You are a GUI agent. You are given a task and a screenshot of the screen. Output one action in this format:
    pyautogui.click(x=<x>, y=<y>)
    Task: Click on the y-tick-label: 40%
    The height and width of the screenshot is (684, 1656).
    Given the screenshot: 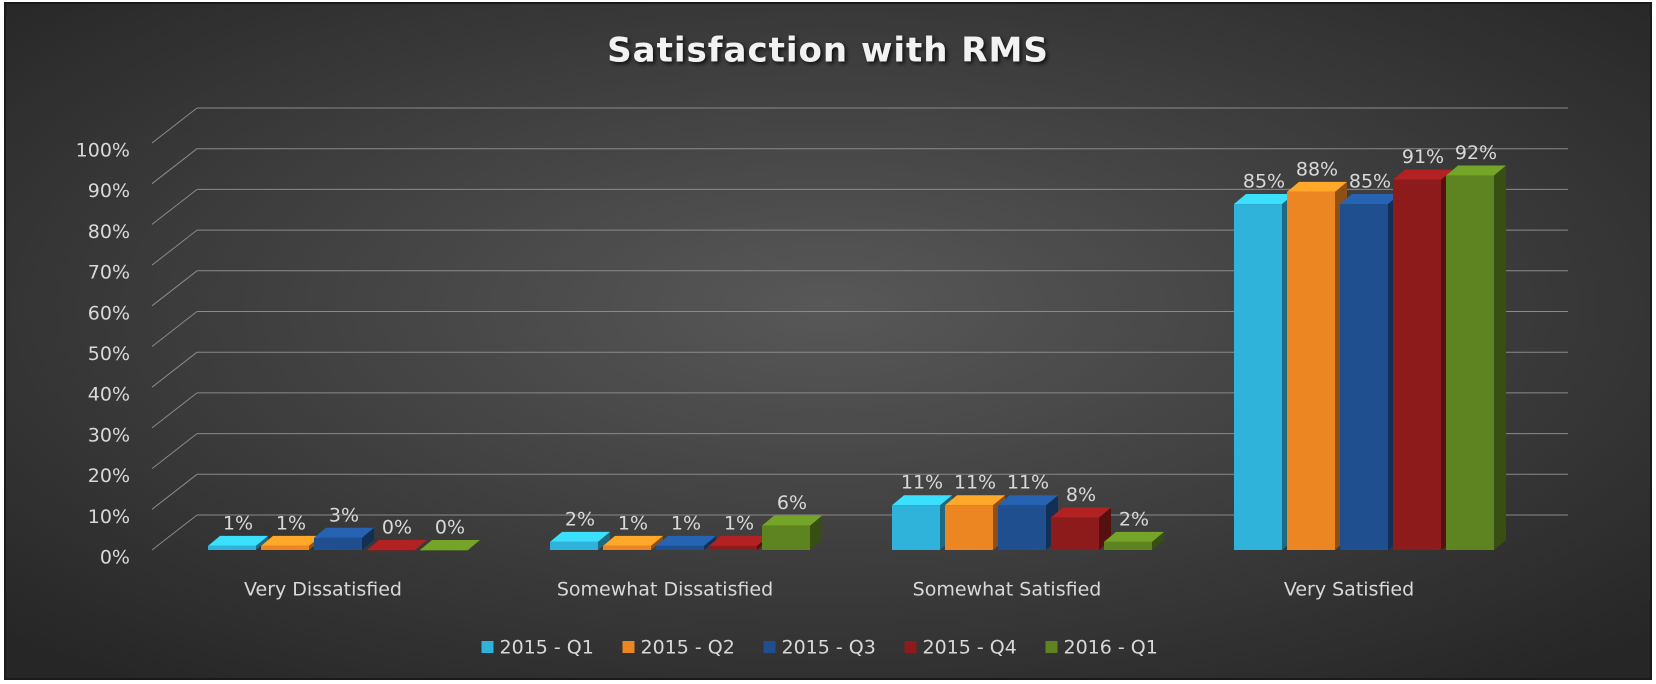 What is the action you would take?
    pyautogui.click(x=109, y=395)
    